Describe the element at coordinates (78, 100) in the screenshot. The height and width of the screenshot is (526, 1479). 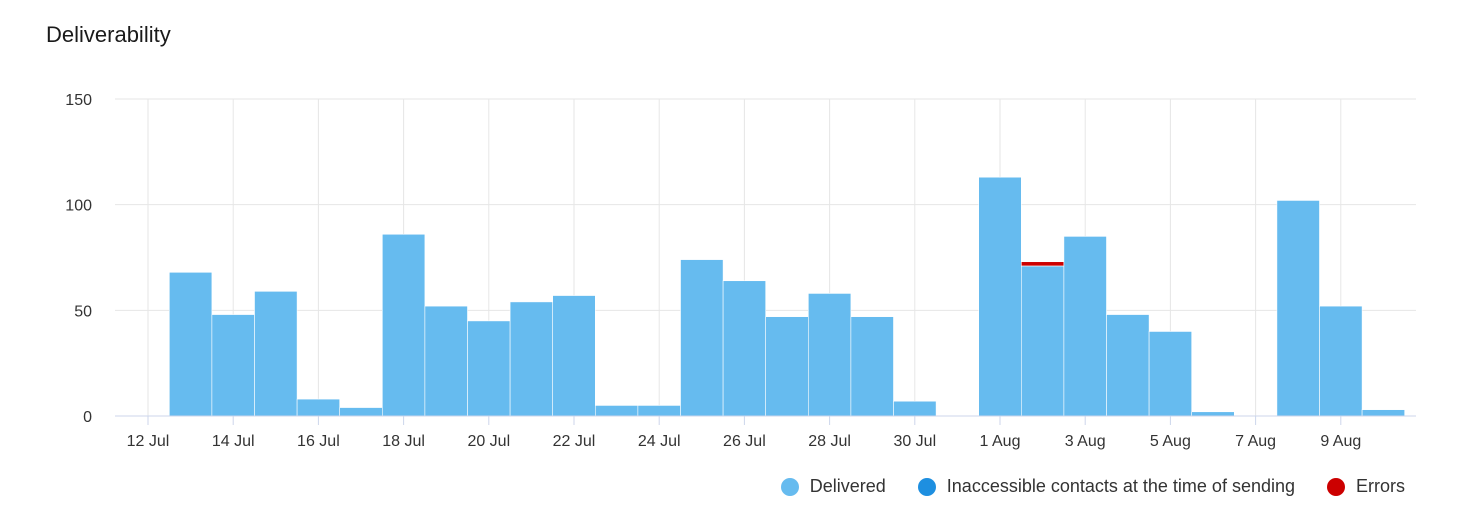
I see `y-tick-label: 150` at that location.